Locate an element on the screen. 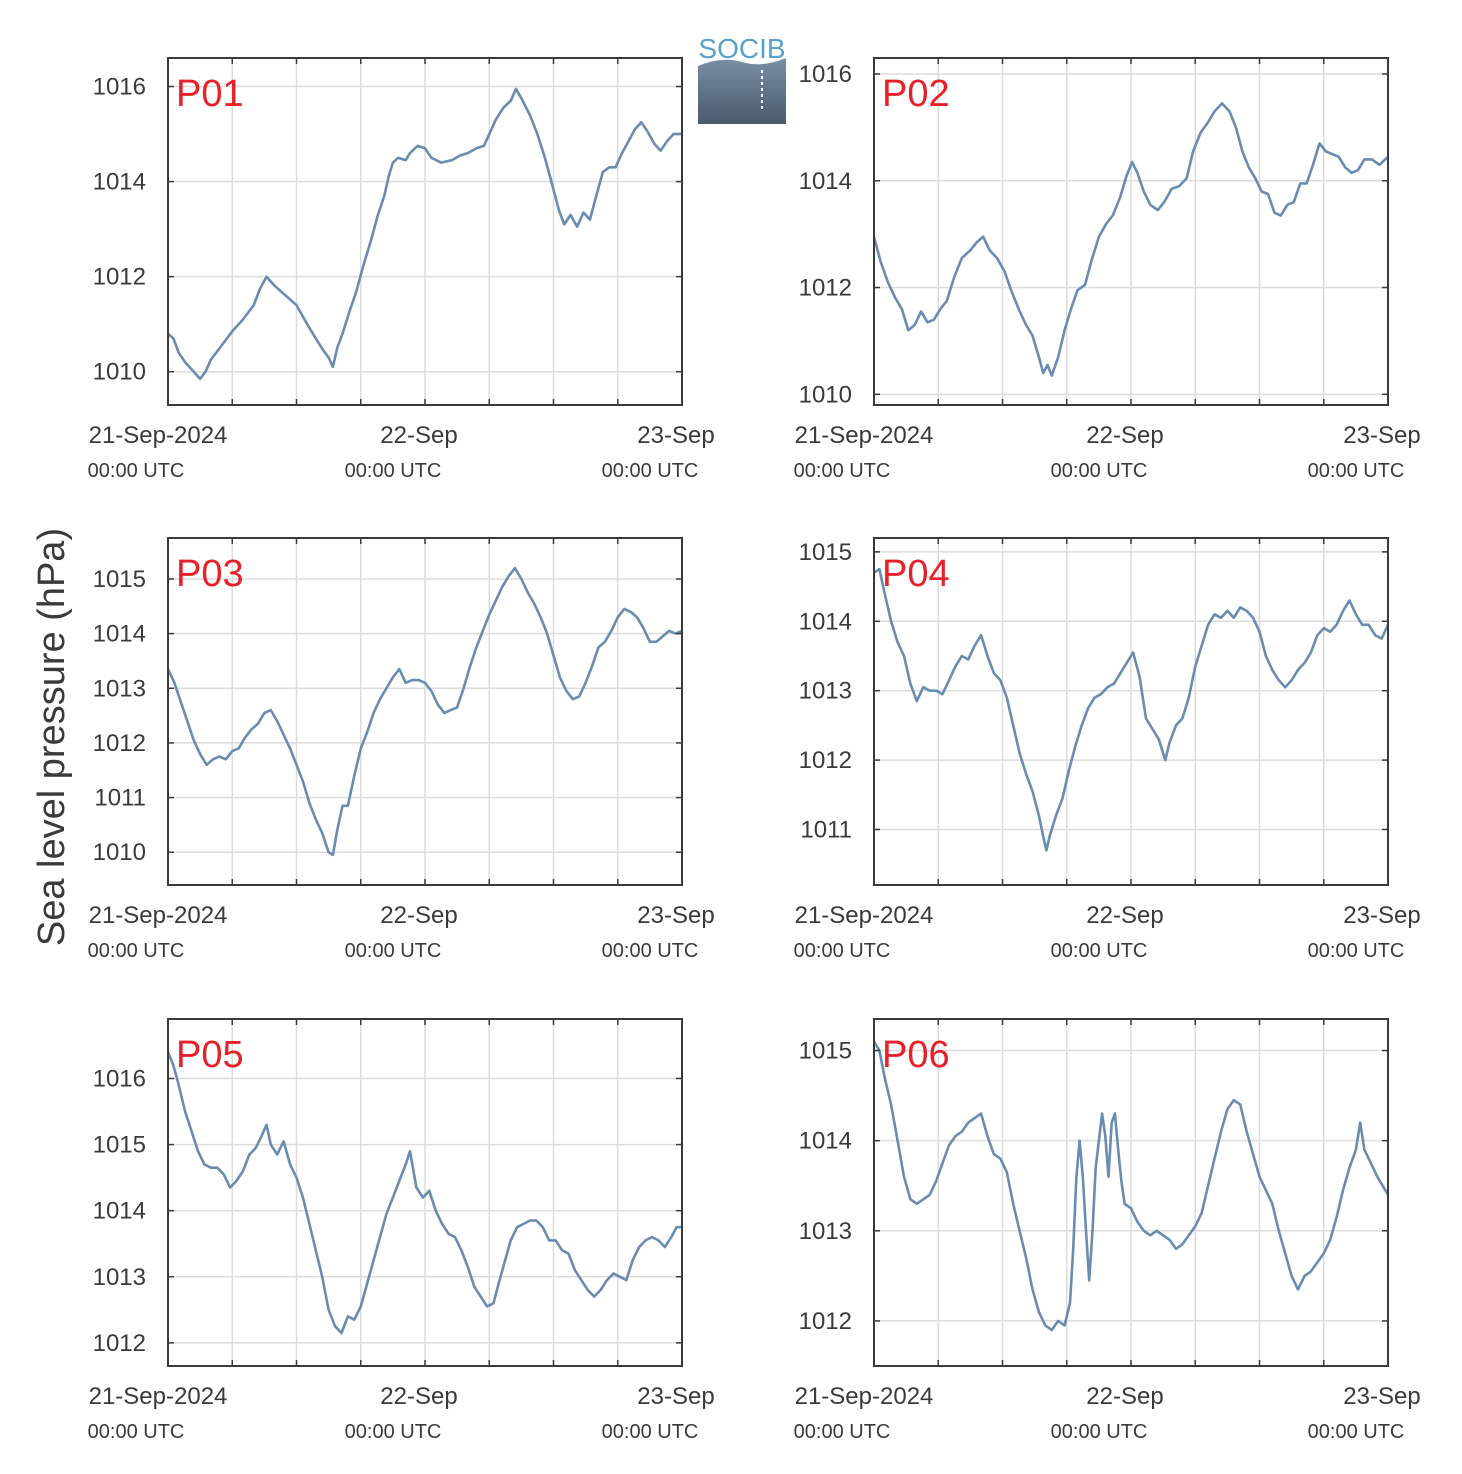 The height and width of the screenshot is (1474, 1462). y-axis-label: Sea level pressure (hPa) is located at coordinates (52, 737).